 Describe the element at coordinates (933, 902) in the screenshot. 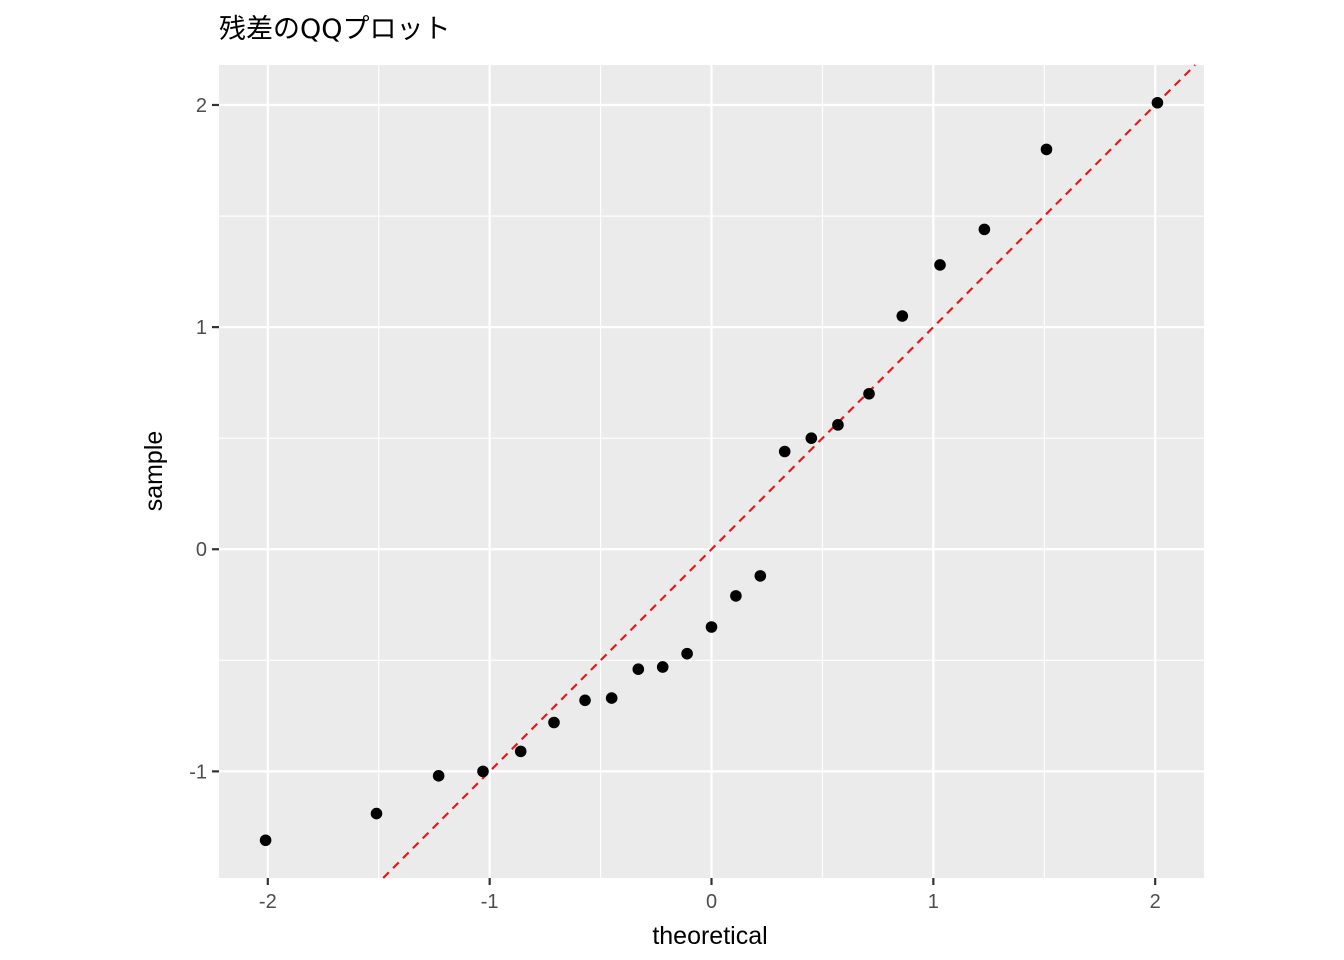

I see `x-tick-label: 1` at that location.